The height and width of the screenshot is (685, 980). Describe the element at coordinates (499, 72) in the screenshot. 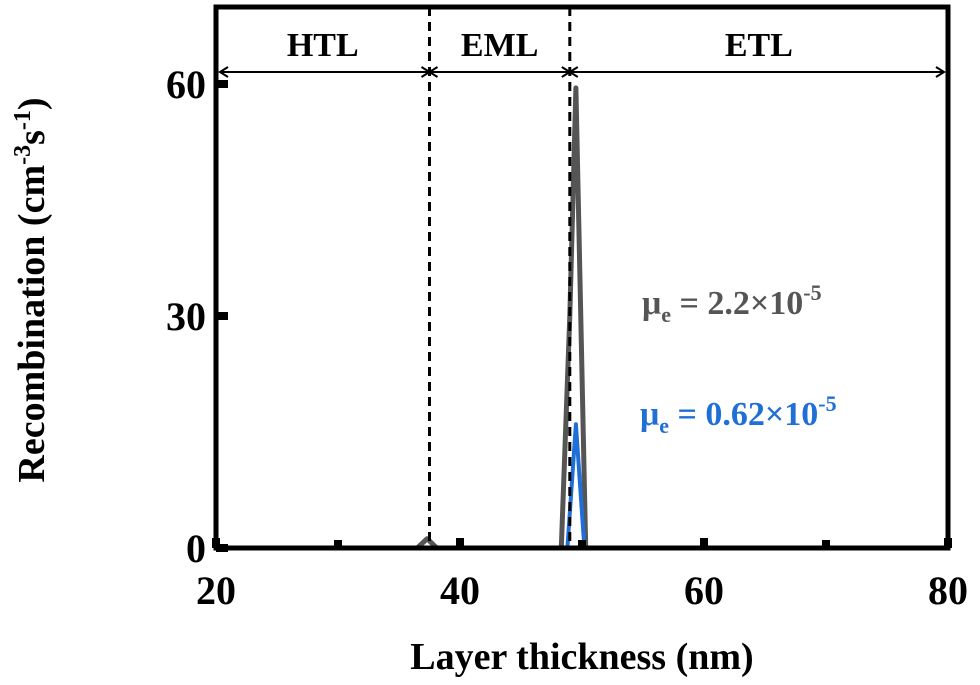

I see `region-arrow-eml` at that location.